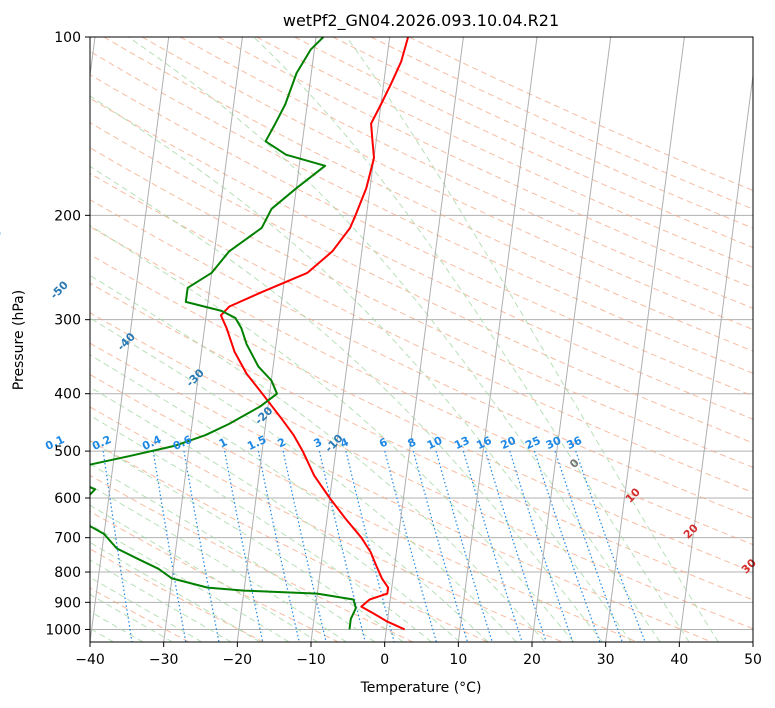 This screenshot has height=708, width=775. I want to click on y-tick-label: 800, so click(67, 573).